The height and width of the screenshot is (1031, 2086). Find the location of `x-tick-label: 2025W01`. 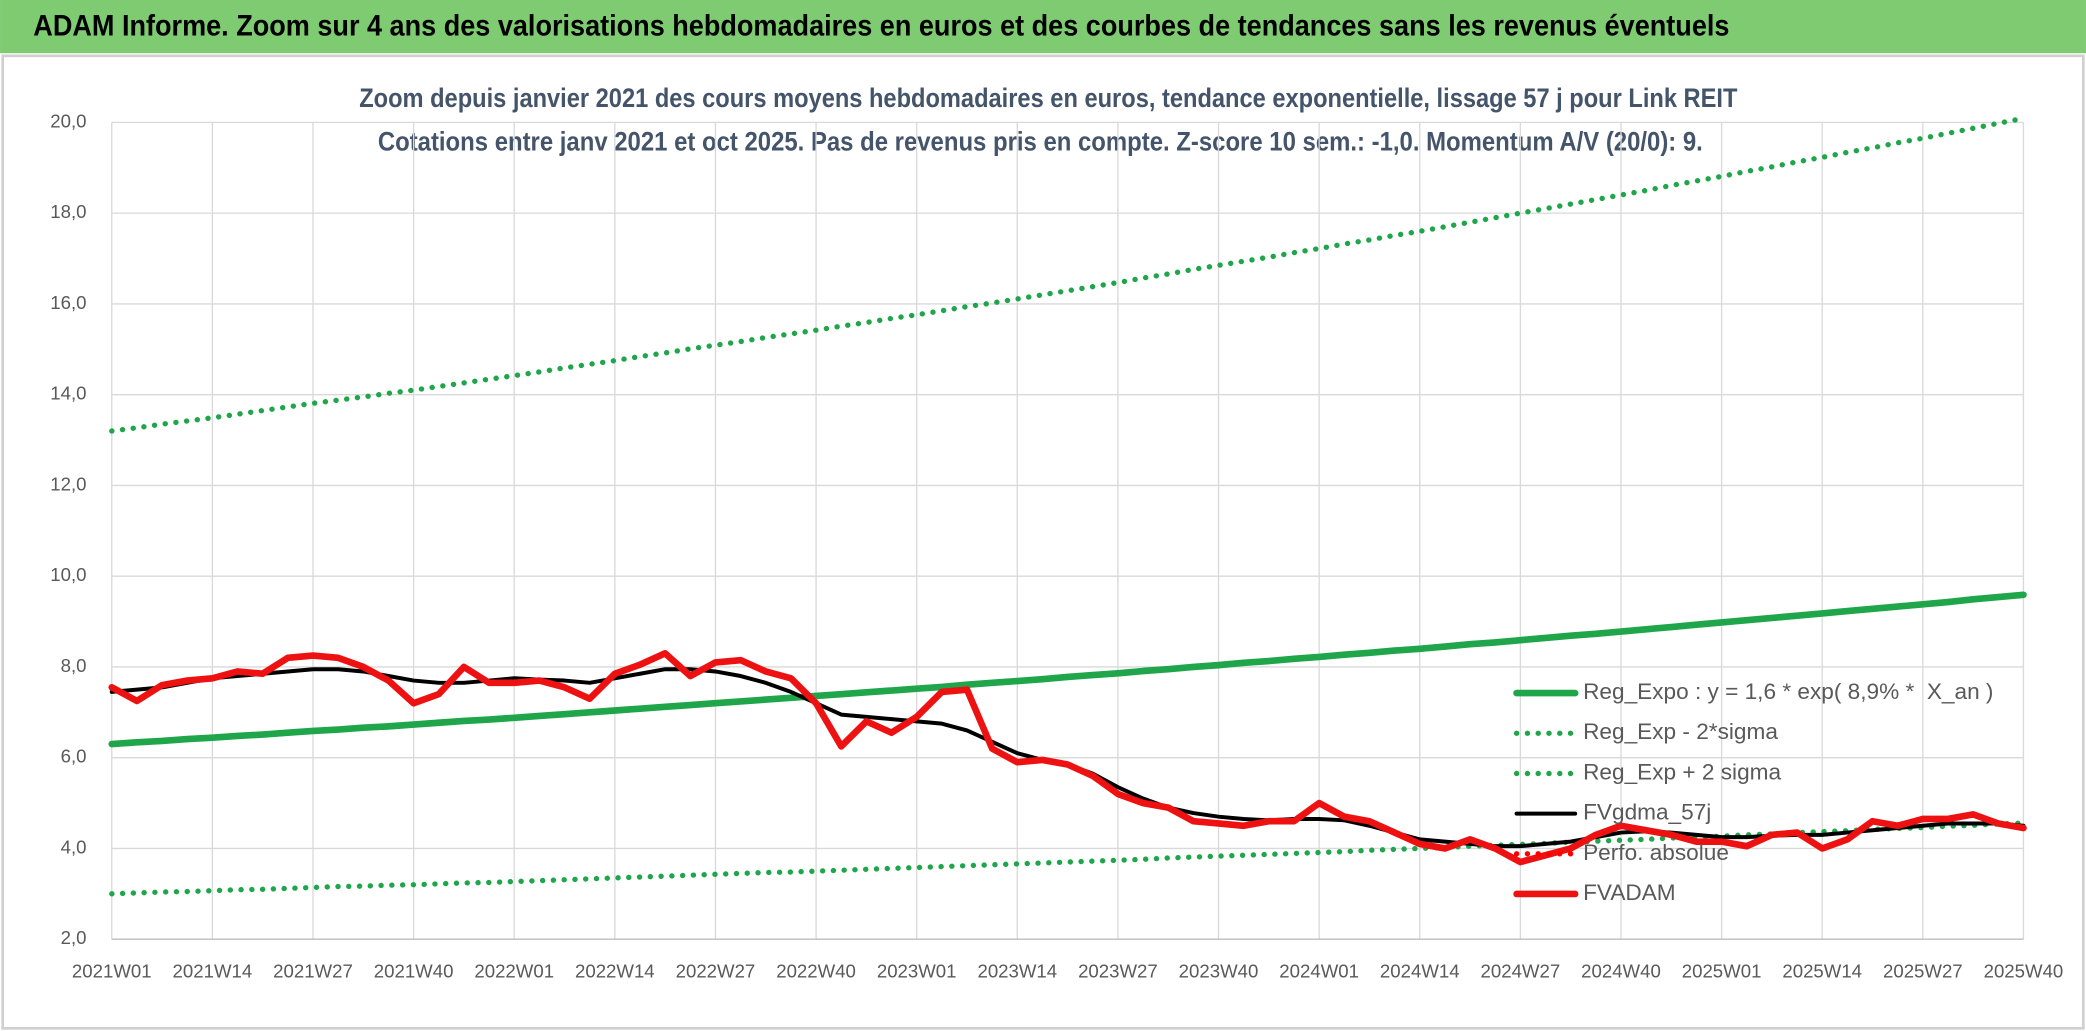

x-tick-label: 2025W01 is located at coordinates (1722, 970).